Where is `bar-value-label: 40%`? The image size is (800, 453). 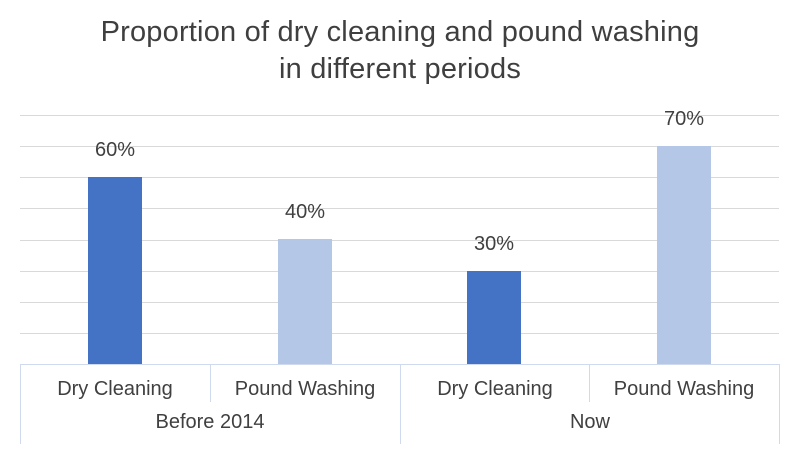 bar-value-label: 40% is located at coordinates (305, 212).